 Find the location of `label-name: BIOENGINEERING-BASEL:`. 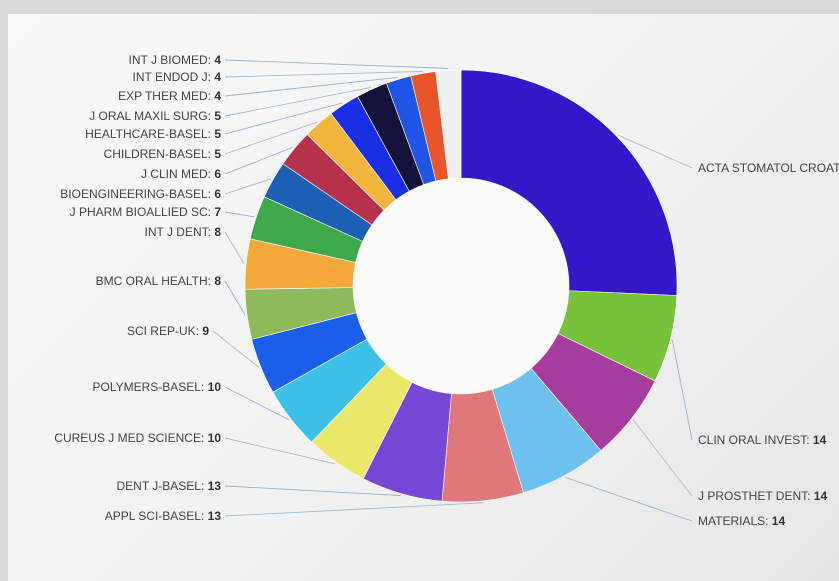

label-name: BIOENGINEERING-BASEL: is located at coordinates (137, 194).